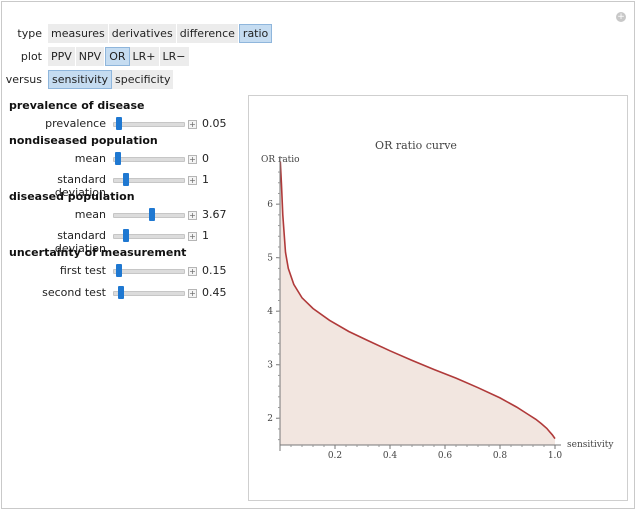 This screenshot has height=510, width=636. I want to click on slider-diseased-mean, so click(149, 215).